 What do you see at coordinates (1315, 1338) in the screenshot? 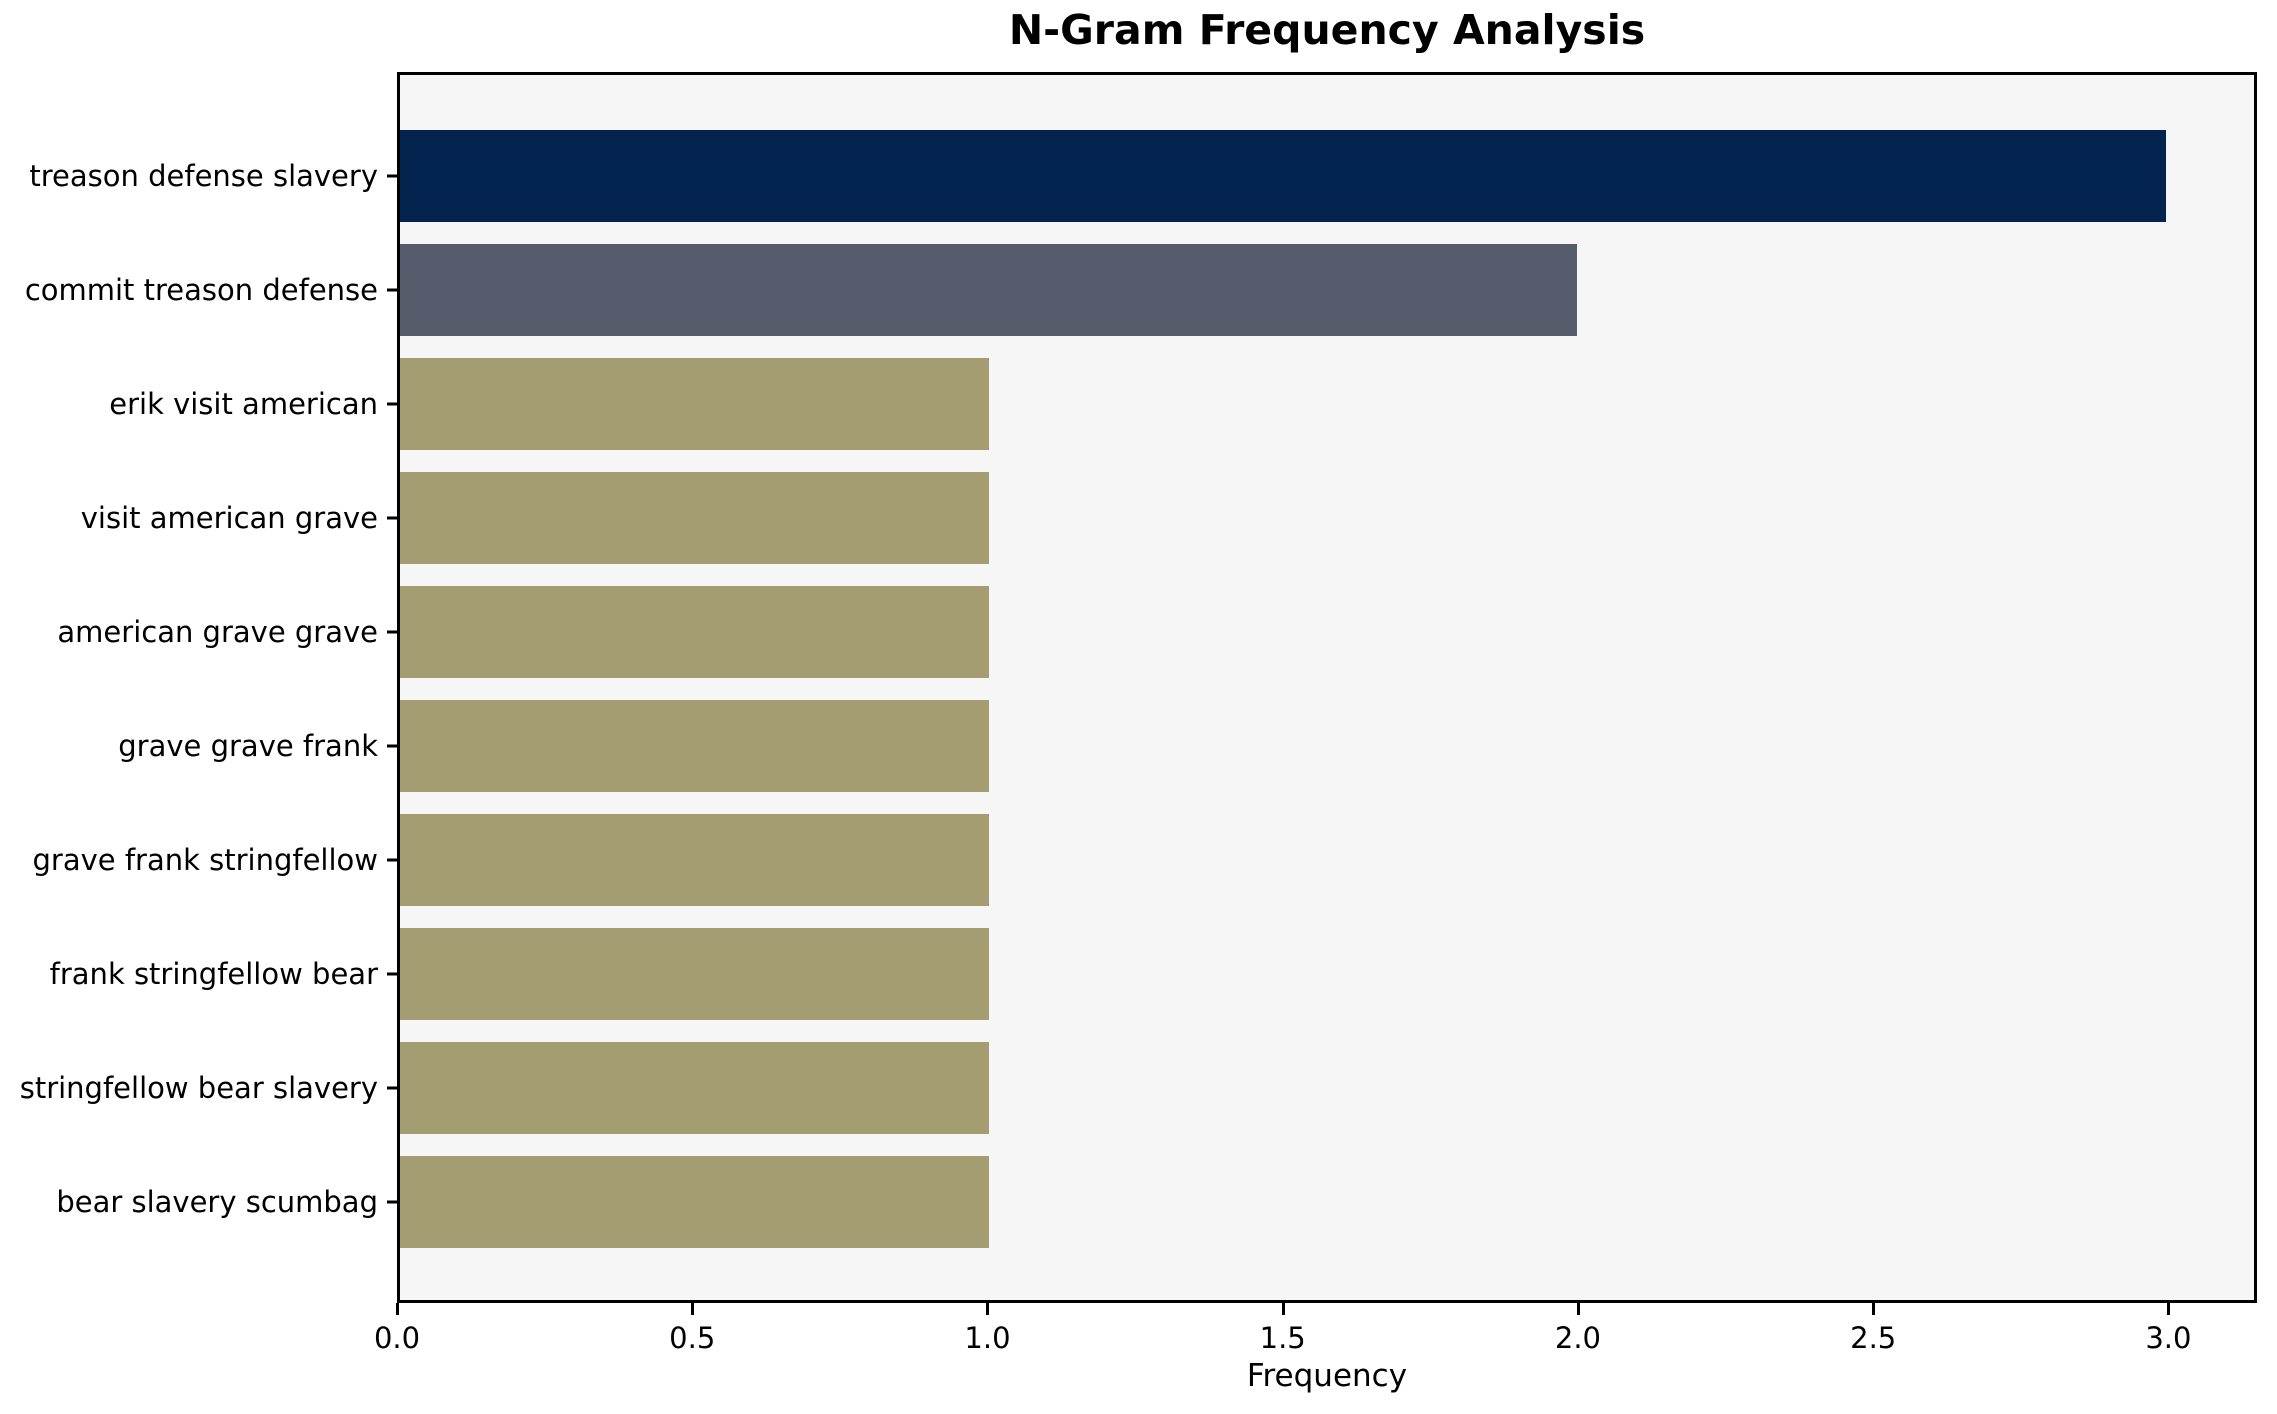
I see `x-axis: 0.0 0.5 1.0 1.5 2.0 2.5 3.0` at bounding box center [1315, 1338].